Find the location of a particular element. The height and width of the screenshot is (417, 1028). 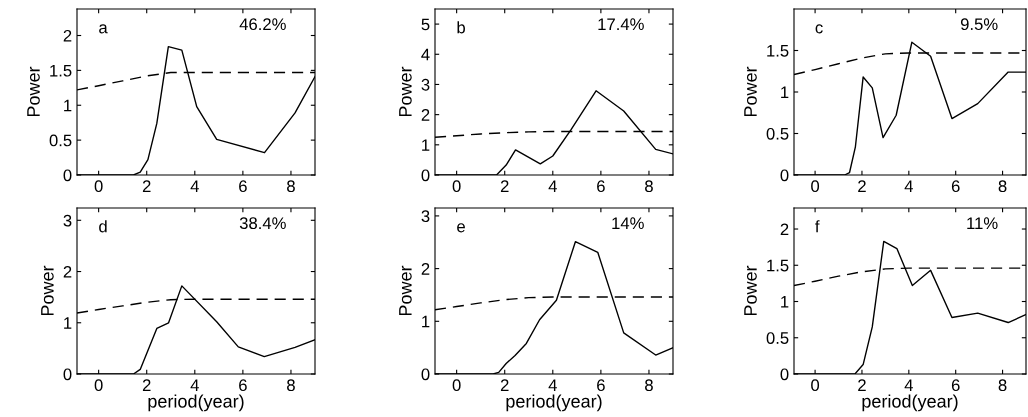

annotation: 9.5% is located at coordinates (979, 24).